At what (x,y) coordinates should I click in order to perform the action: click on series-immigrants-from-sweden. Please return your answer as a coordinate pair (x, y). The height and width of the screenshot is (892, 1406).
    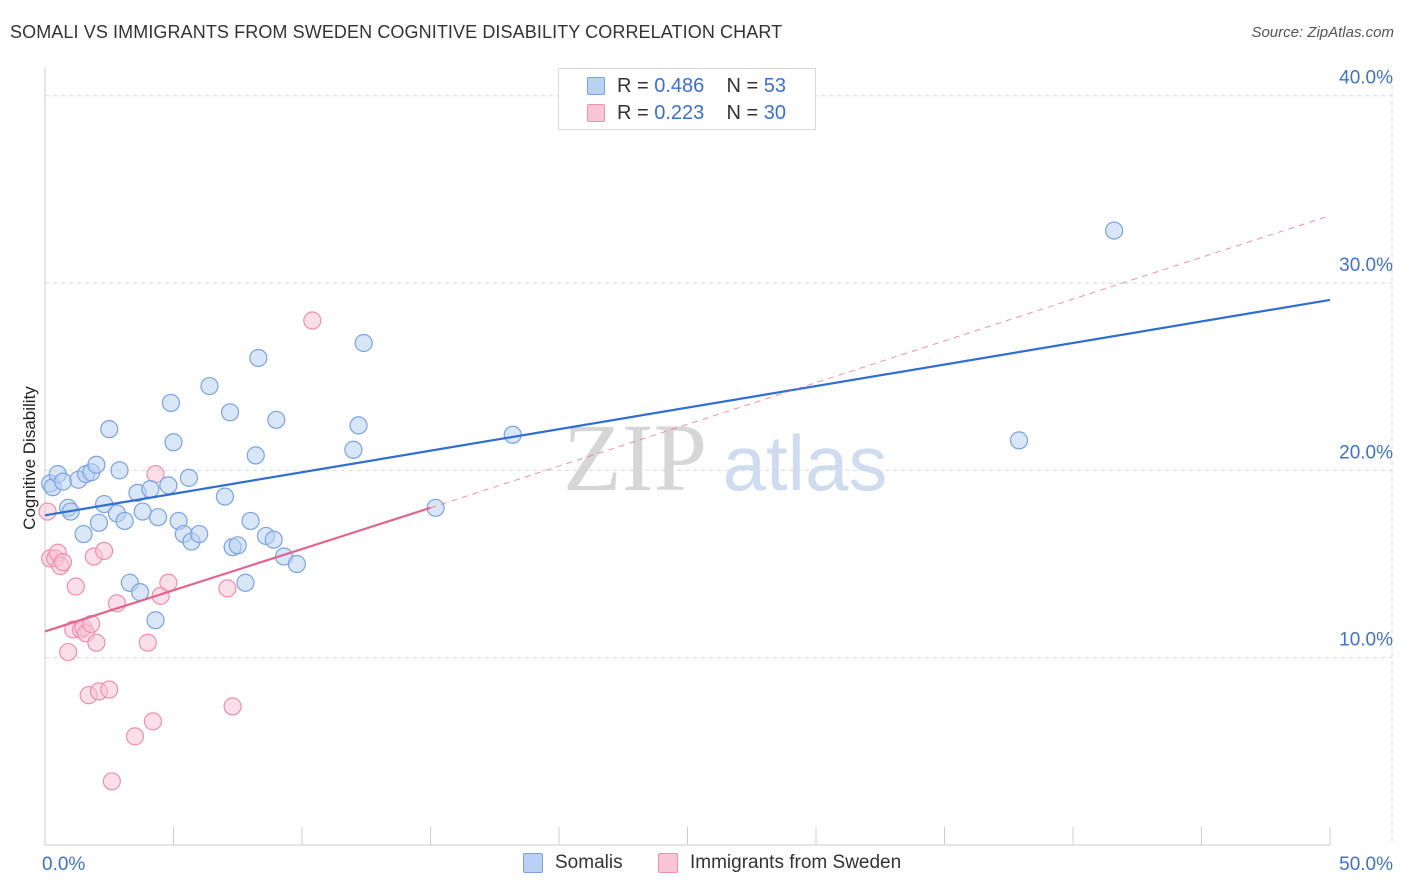
    Looking at the image, I should click on (180, 551).